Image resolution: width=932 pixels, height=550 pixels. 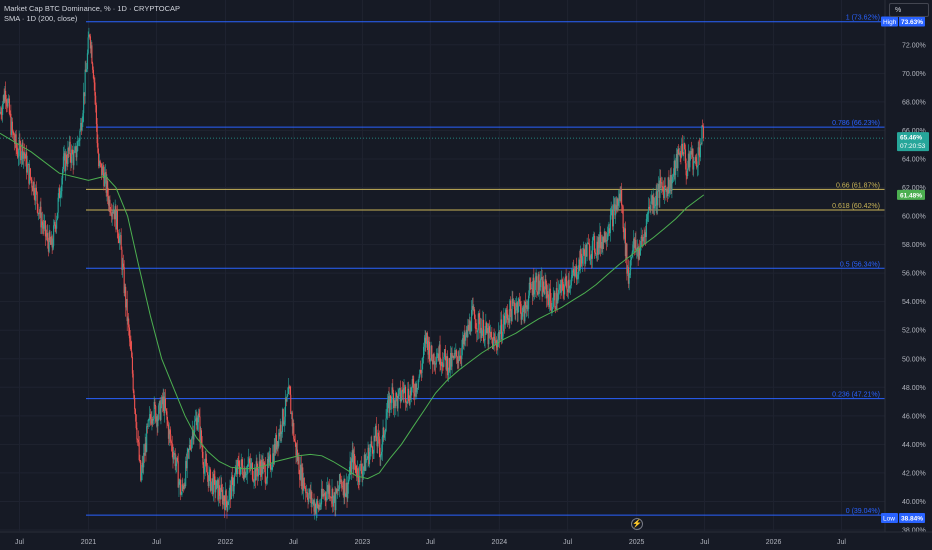 I want to click on price-tick-label: 64.00%, so click(x=914, y=159).